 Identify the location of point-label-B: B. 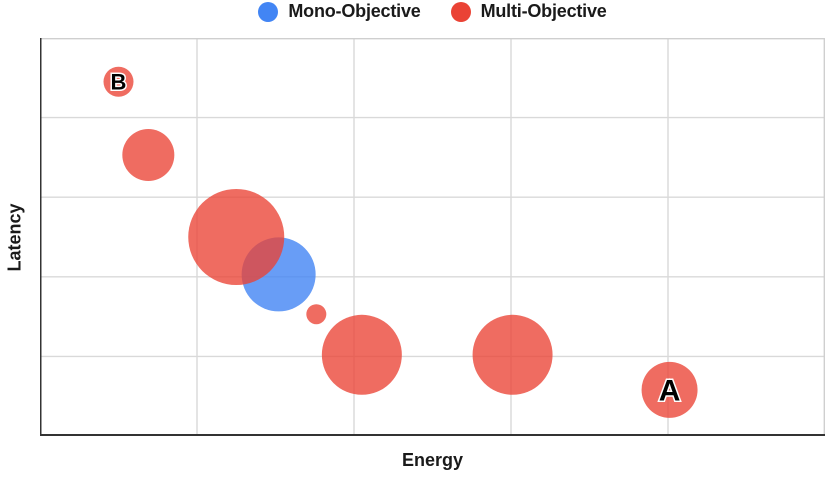
(119, 82).